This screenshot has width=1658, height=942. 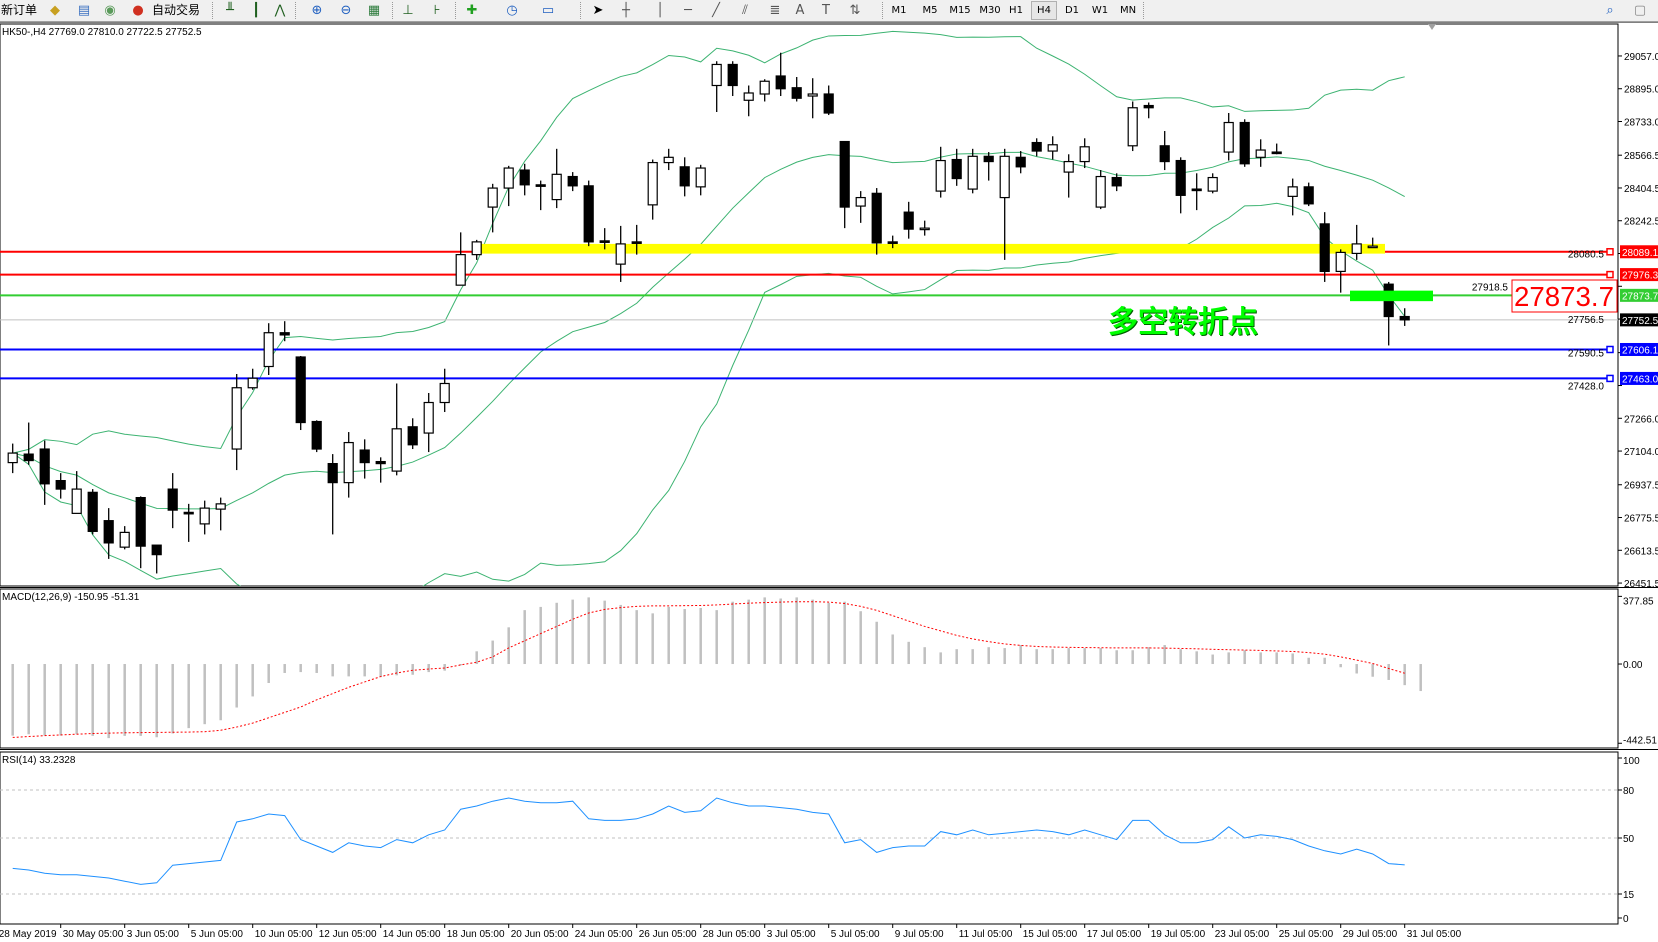 What do you see at coordinates (1072, 10) in the screenshot?
I see `timeframe-d1: D1` at bounding box center [1072, 10].